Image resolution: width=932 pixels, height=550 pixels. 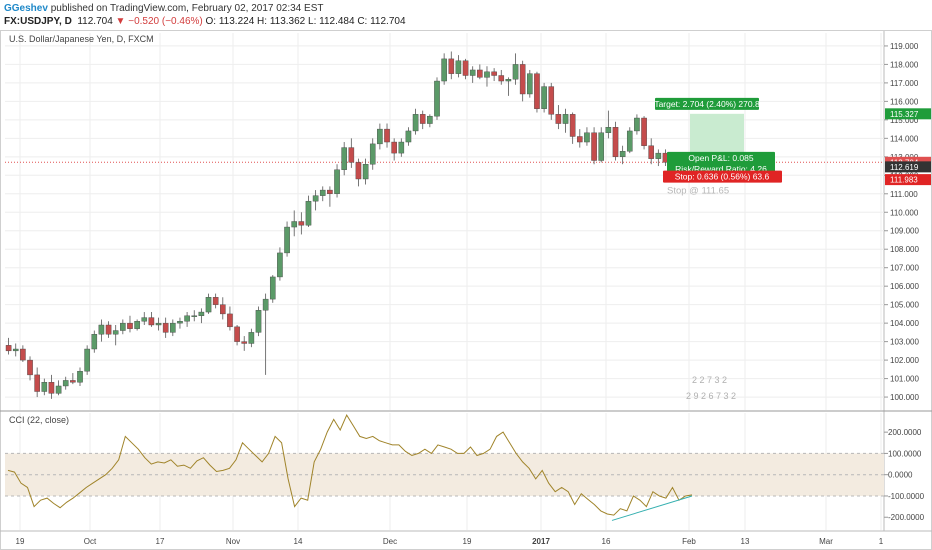 What do you see at coordinates (904, 286) in the screenshot?
I see `y-tick-label: 106.000` at bounding box center [904, 286].